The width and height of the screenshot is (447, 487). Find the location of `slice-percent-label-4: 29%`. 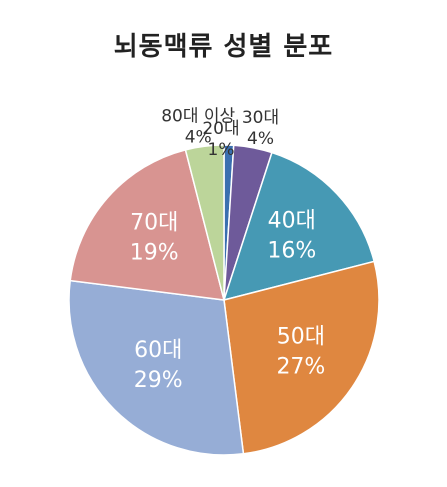

slice-percent-label-4: 29% is located at coordinates (158, 380).